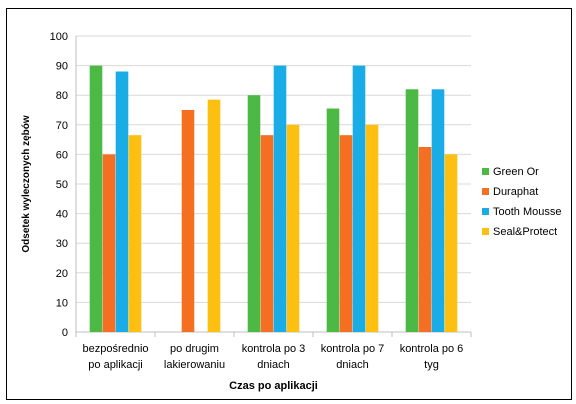  What do you see at coordinates (62, 67) in the screenshot?
I see `y-tick-label: 90` at bounding box center [62, 67].